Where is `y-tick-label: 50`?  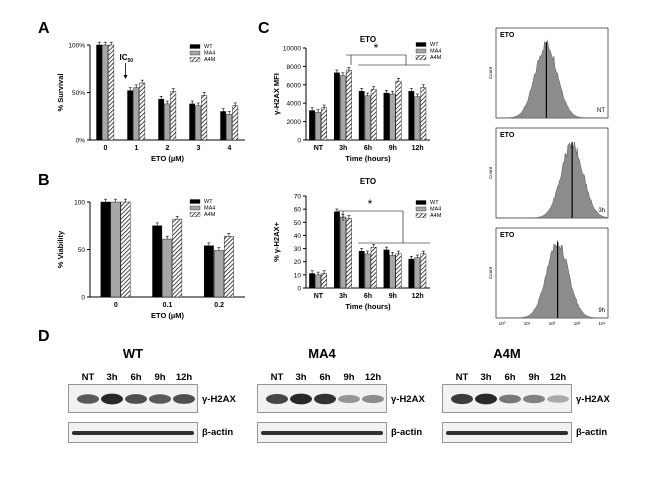 y-tick-label: 50 is located at coordinates (82, 250).